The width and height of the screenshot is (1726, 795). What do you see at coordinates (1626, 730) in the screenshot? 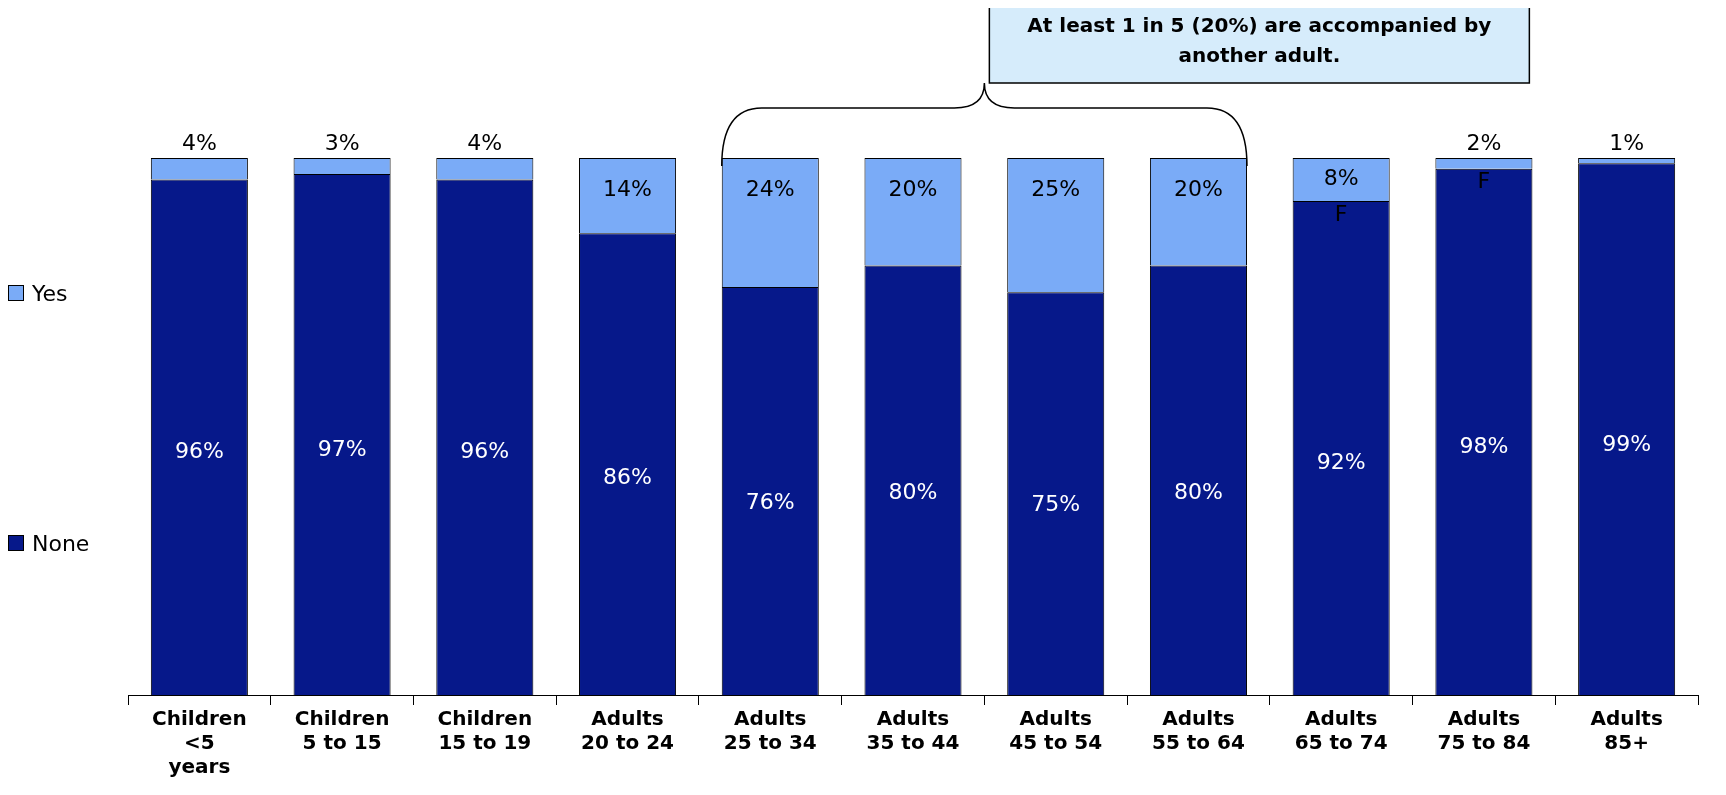
I see `x-tick-label: Adults 85+` at bounding box center [1626, 730].